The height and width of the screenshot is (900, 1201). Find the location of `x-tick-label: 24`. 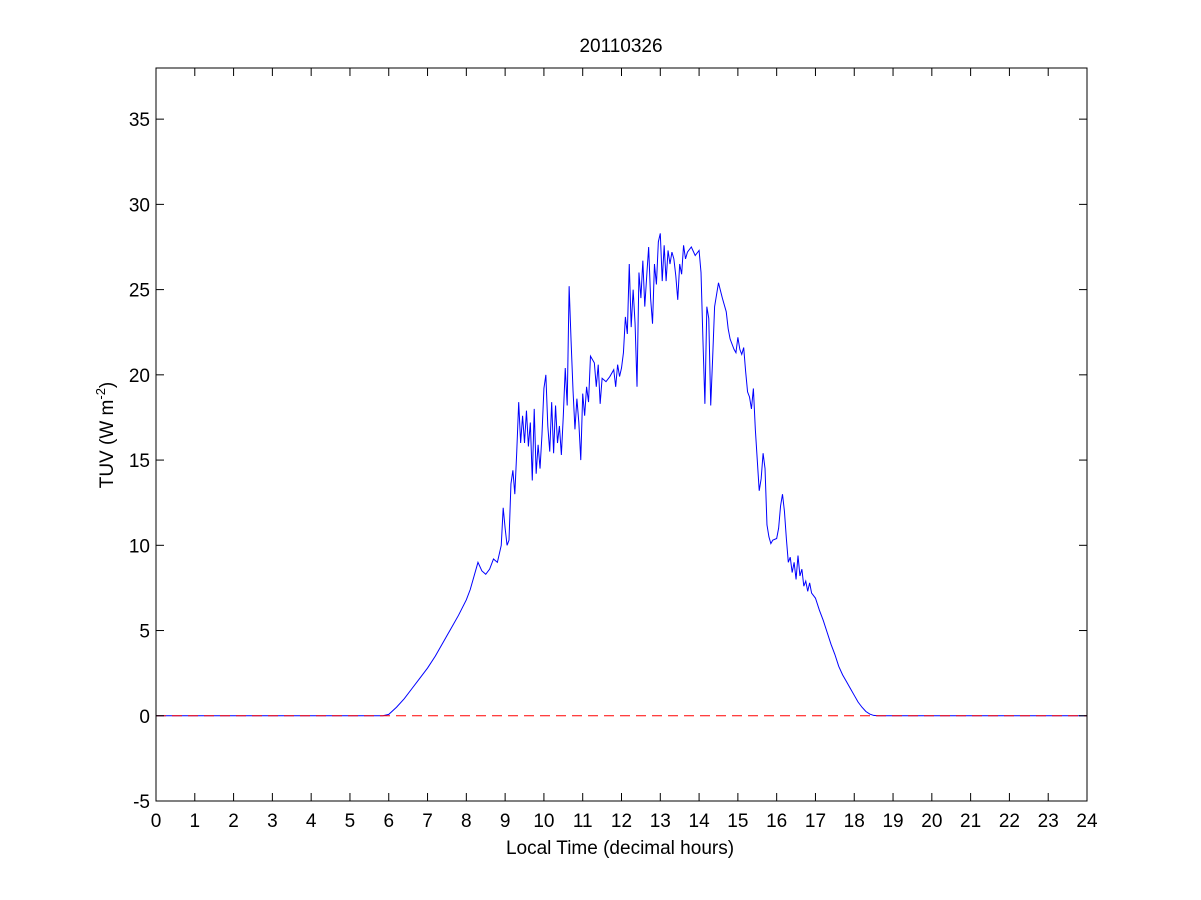

x-tick-label: 24 is located at coordinates (1087, 821).